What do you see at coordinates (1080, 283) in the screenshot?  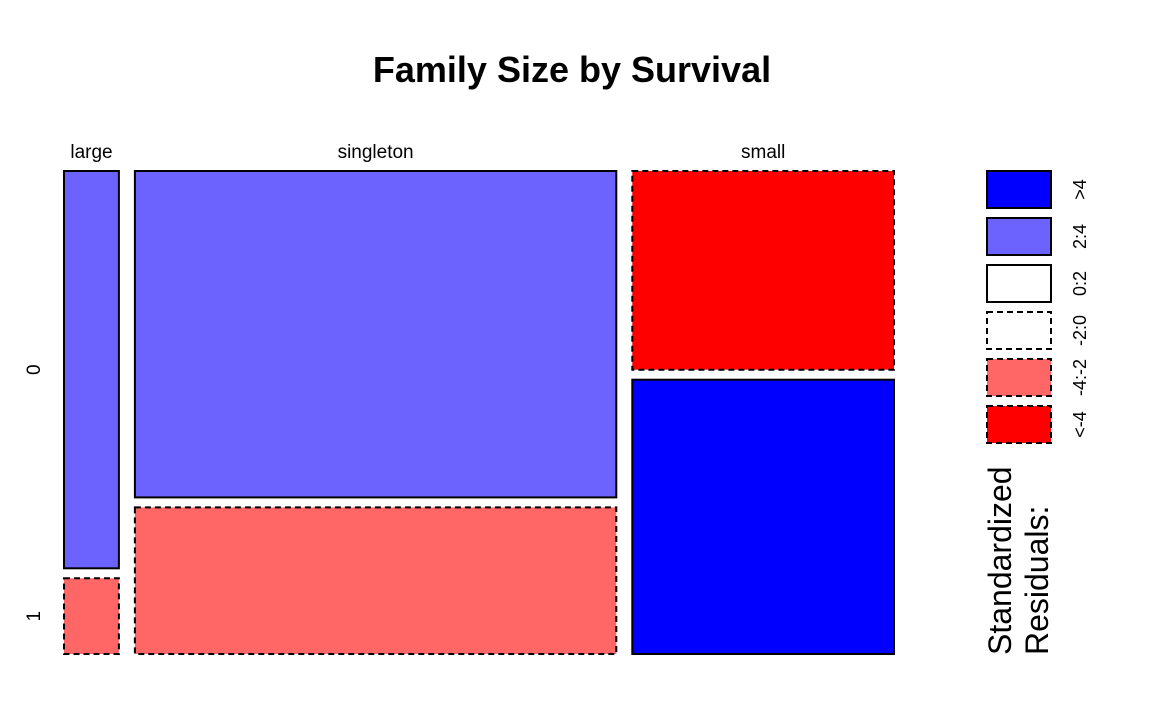 I see `legend-label-2: 0:2` at bounding box center [1080, 283].